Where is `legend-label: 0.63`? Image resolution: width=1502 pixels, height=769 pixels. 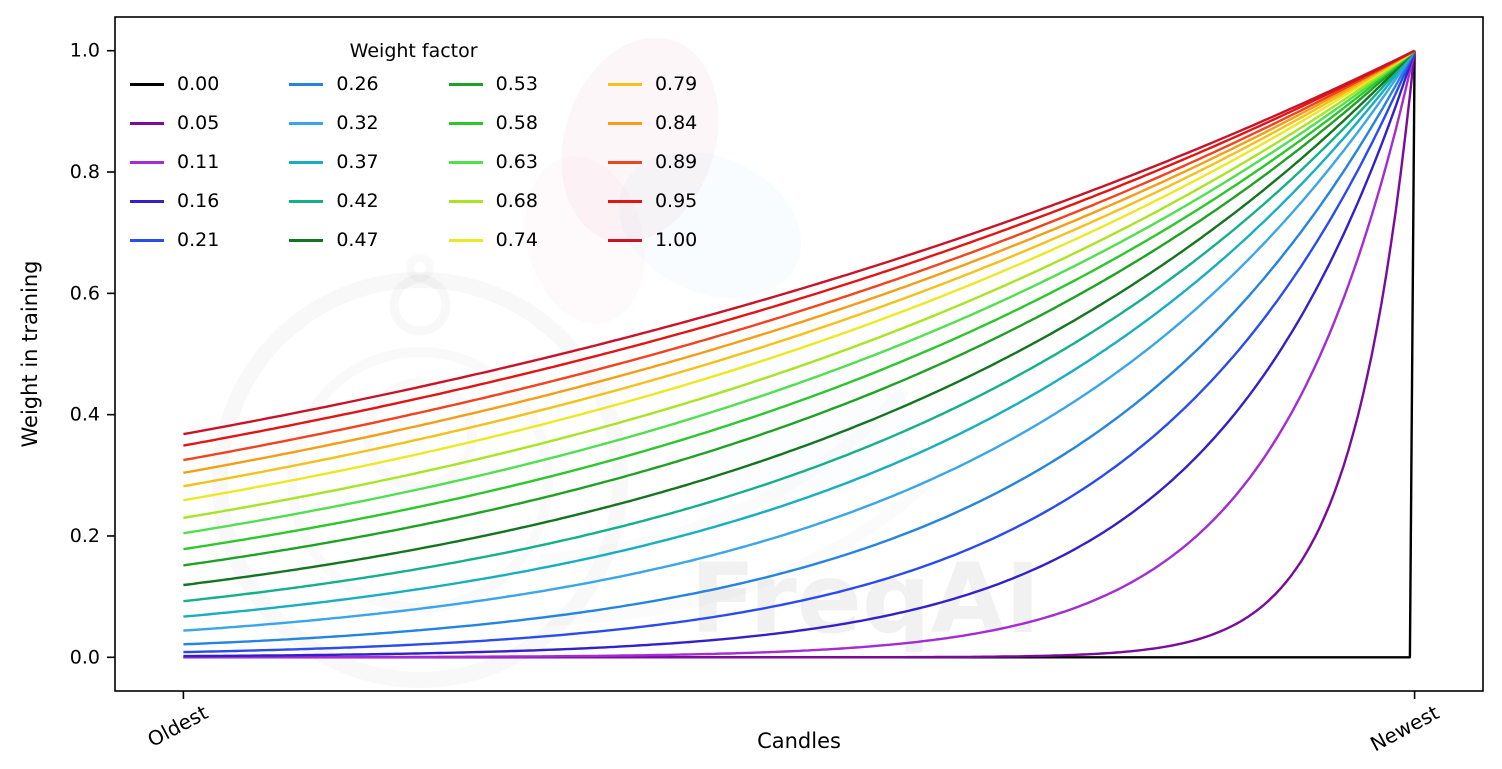 legend-label: 0.63 is located at coordinates (516, 162).